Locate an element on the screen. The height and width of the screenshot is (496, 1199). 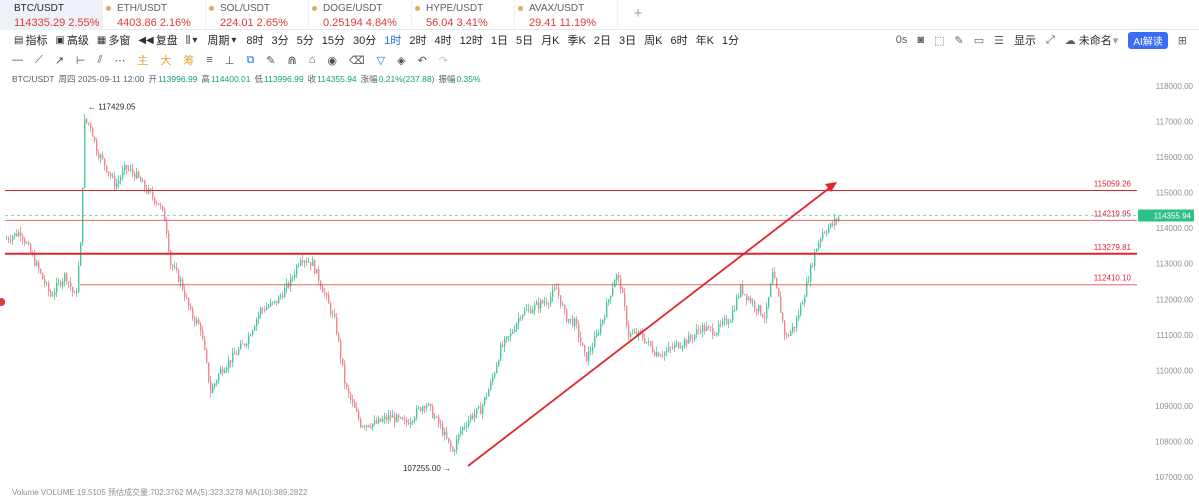
pencil-icon: ✎ is located at coordinates (271, 60).